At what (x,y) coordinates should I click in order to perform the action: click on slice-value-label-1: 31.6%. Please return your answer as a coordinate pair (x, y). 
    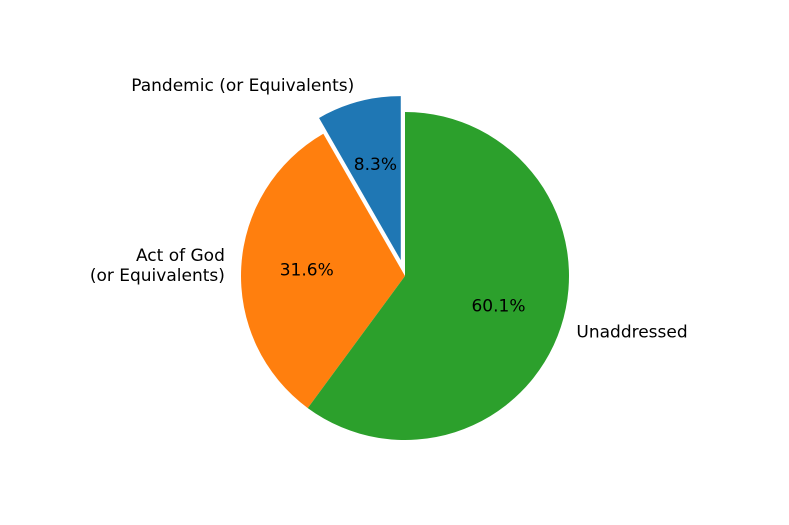
    Looking at the image, I should click on (307, 270).